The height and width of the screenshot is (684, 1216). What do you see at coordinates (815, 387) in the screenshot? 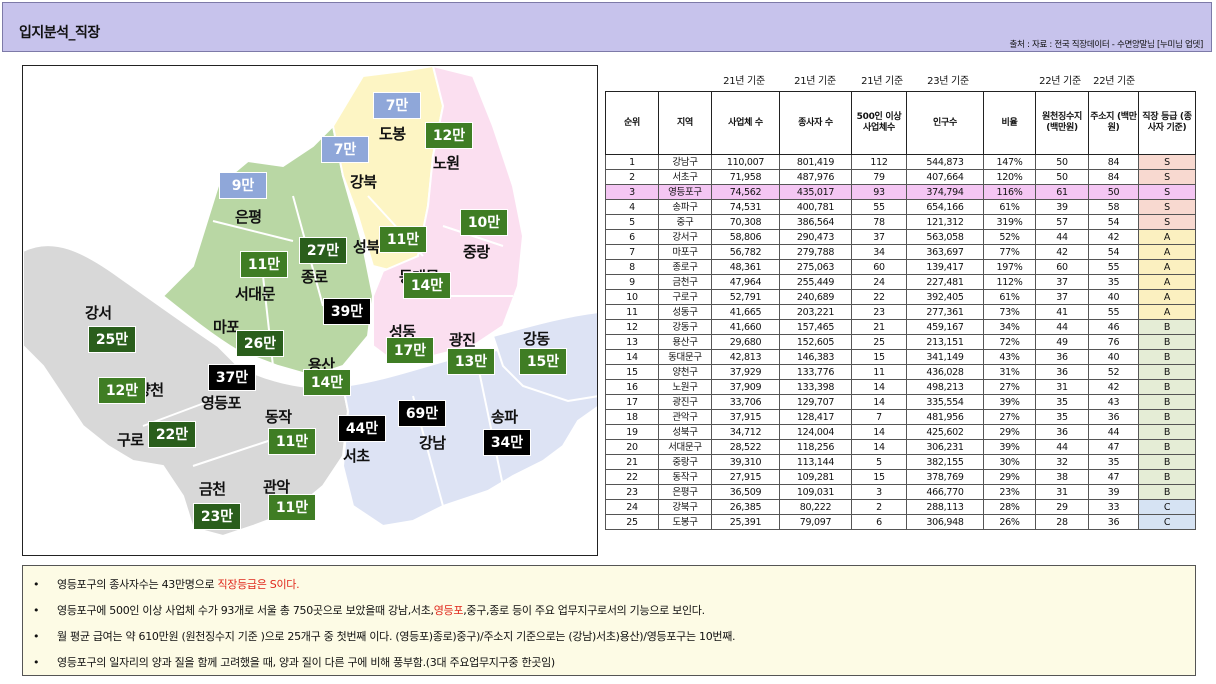
I see `table-cell: 133,398` at bounding box center [815, 387].